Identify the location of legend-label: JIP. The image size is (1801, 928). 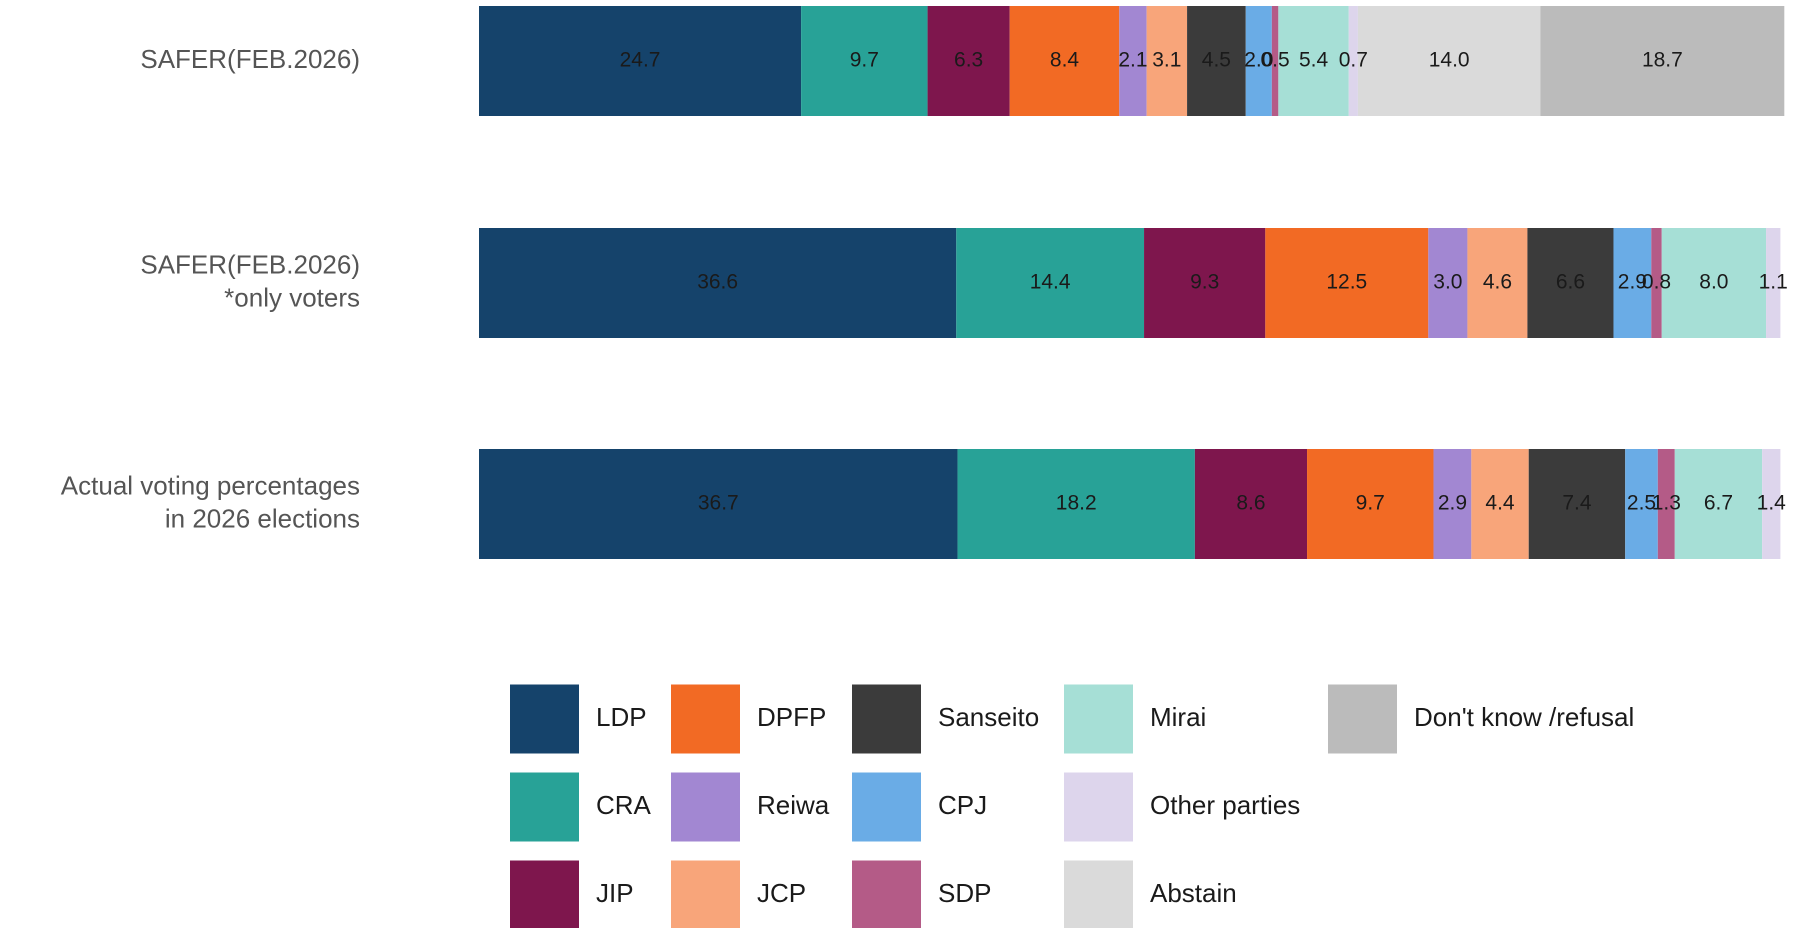
(615, 893).